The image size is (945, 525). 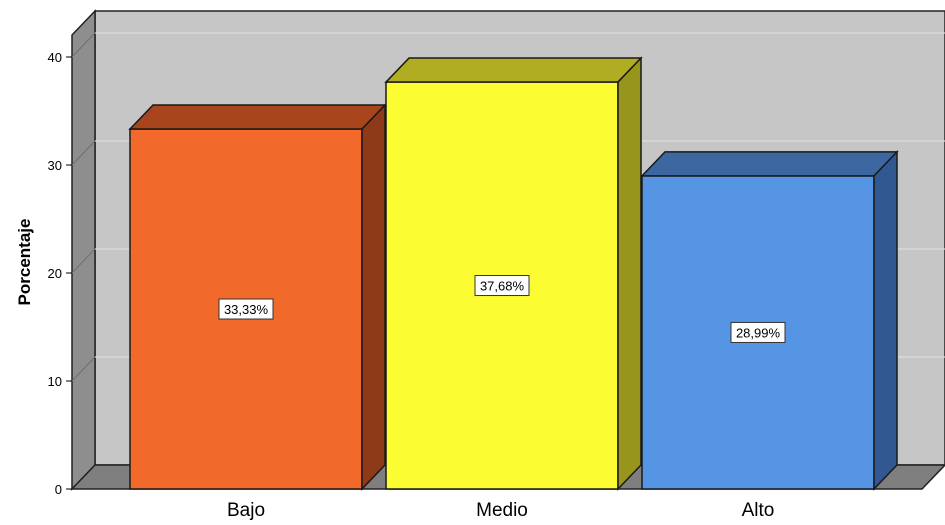 I want to click on data-label-text: 33,33%, so click(x=246, y=309).